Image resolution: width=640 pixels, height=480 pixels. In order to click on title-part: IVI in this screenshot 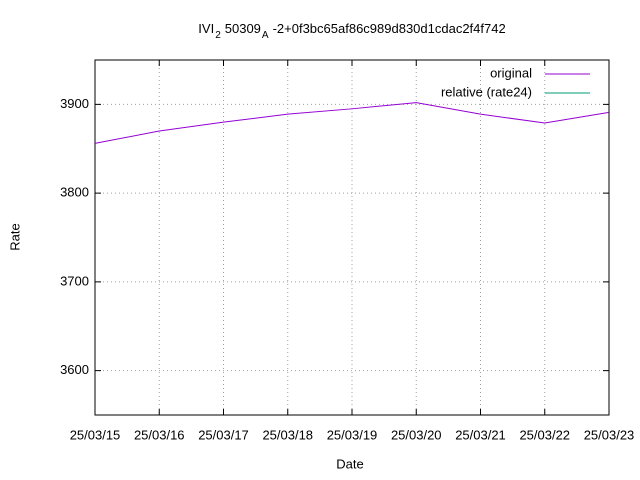, I will do `click(206, 28)`.